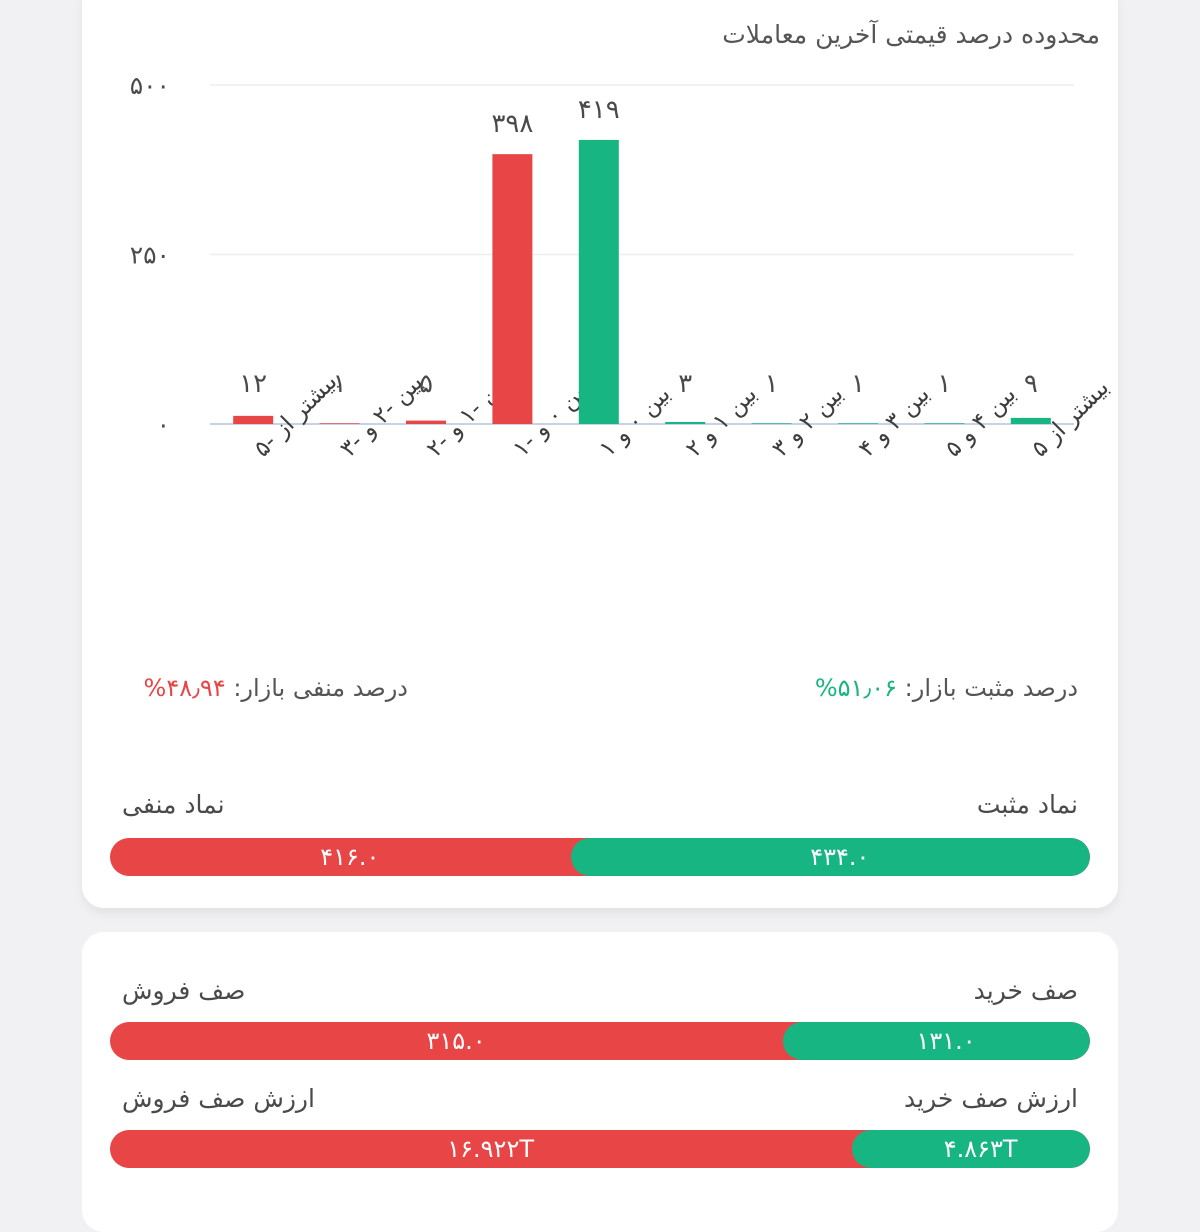 This screenshot has height=1232, width=1200. Describe the element at coordinates (150, 85) in the screenshot. I see `y-tick-label: ۵۰۰` at that location.